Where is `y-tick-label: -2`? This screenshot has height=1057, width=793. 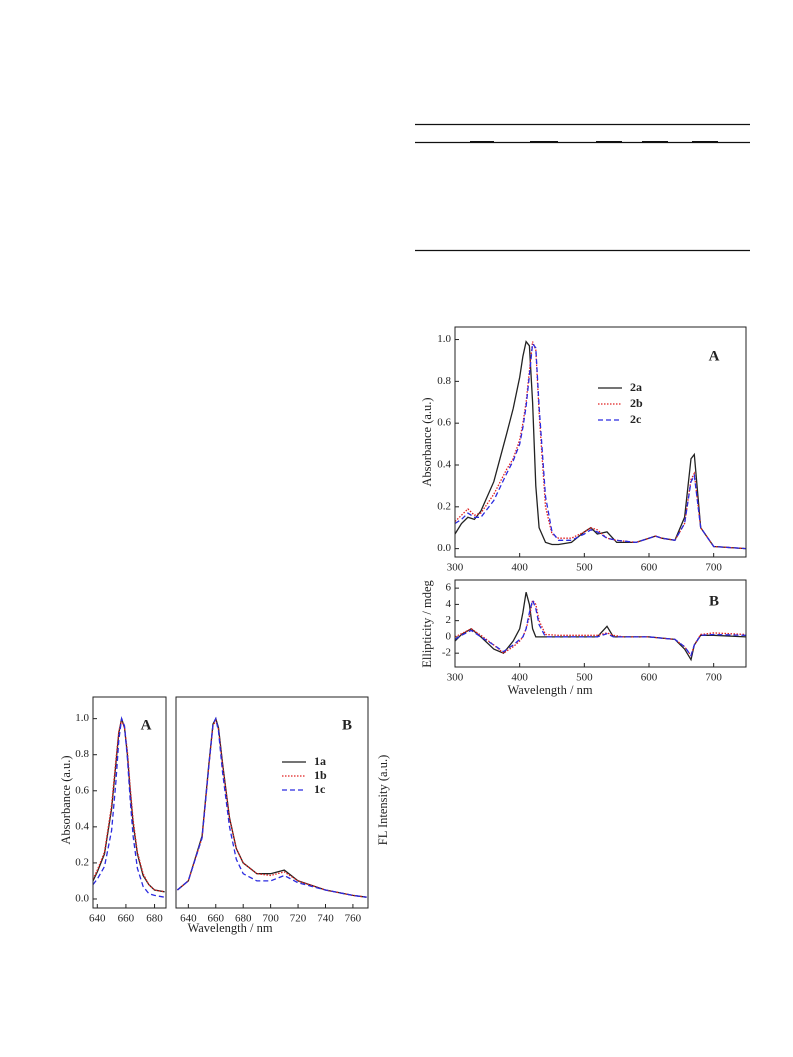 y-tick-label: -2 is located at coordinates (446, 653).